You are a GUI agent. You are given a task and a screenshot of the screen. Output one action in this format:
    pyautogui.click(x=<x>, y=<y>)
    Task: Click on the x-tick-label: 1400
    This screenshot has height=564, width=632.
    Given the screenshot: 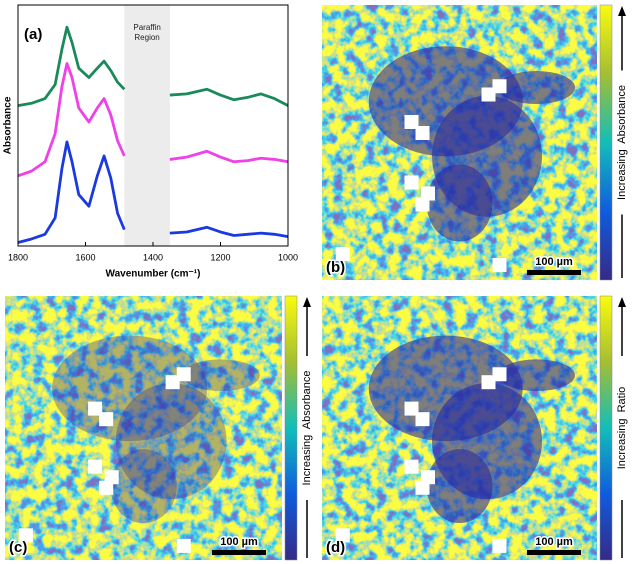 What is the action you would take?
    pyautogui.click(x=153, y=257)
    